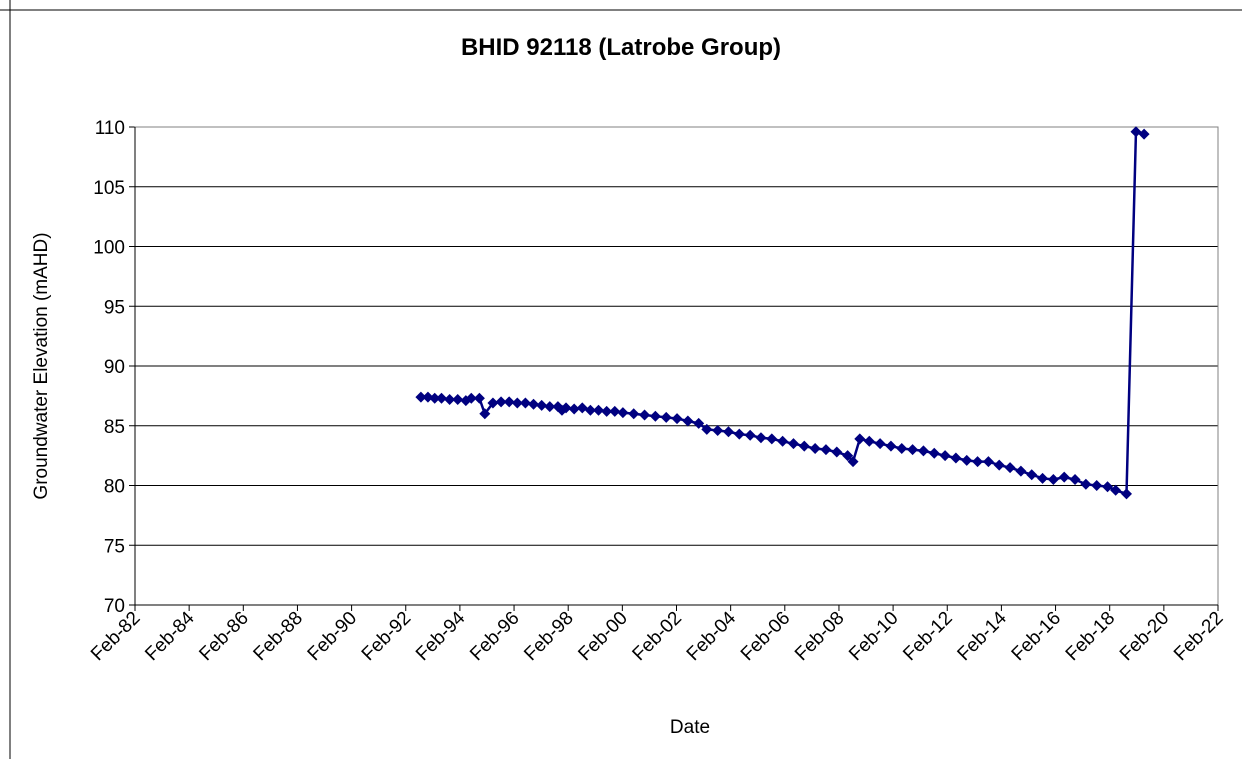 The image size is (1242, 759). What do you see at coordinates (602, 636) in the screenshot?
I see `x-tick-label: Feb-00` at bounding box center [602, 636].